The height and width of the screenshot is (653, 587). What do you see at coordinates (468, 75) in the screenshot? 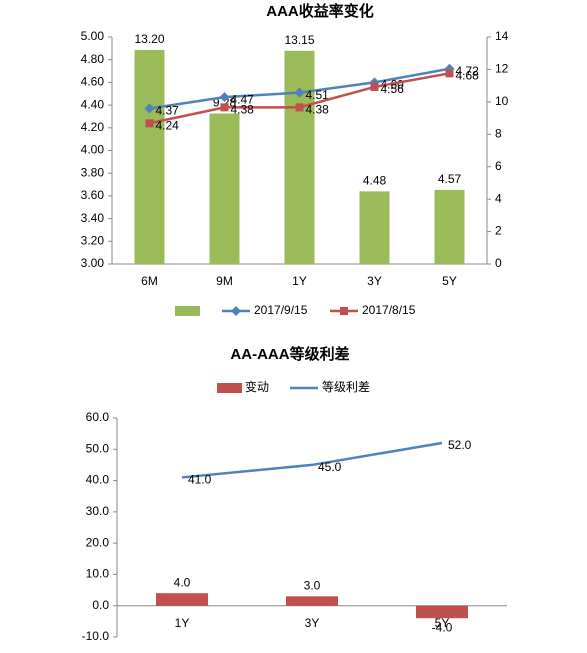
I see `data-label: 4.68` at bounding box center [468, 75].